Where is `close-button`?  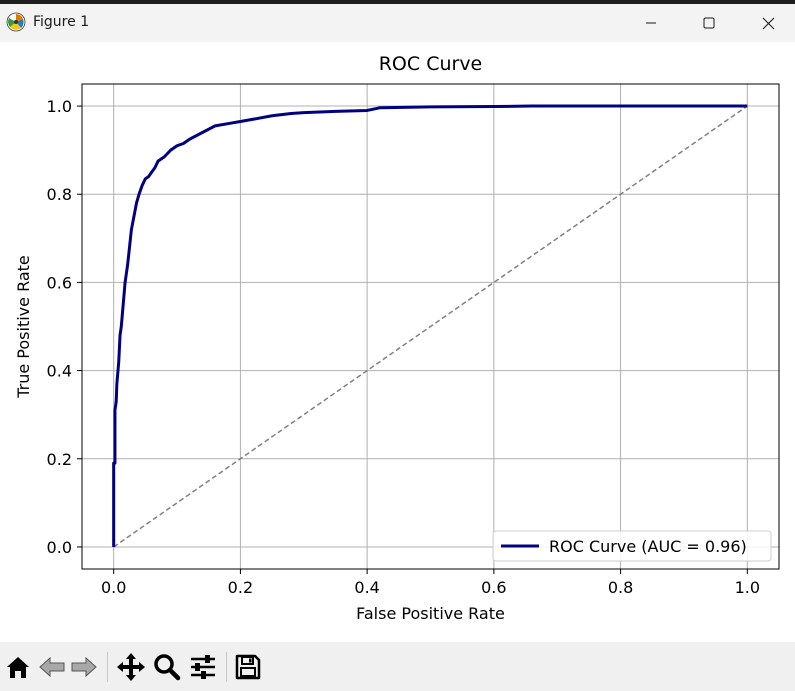 close-button is located at coordinates (768, 23).